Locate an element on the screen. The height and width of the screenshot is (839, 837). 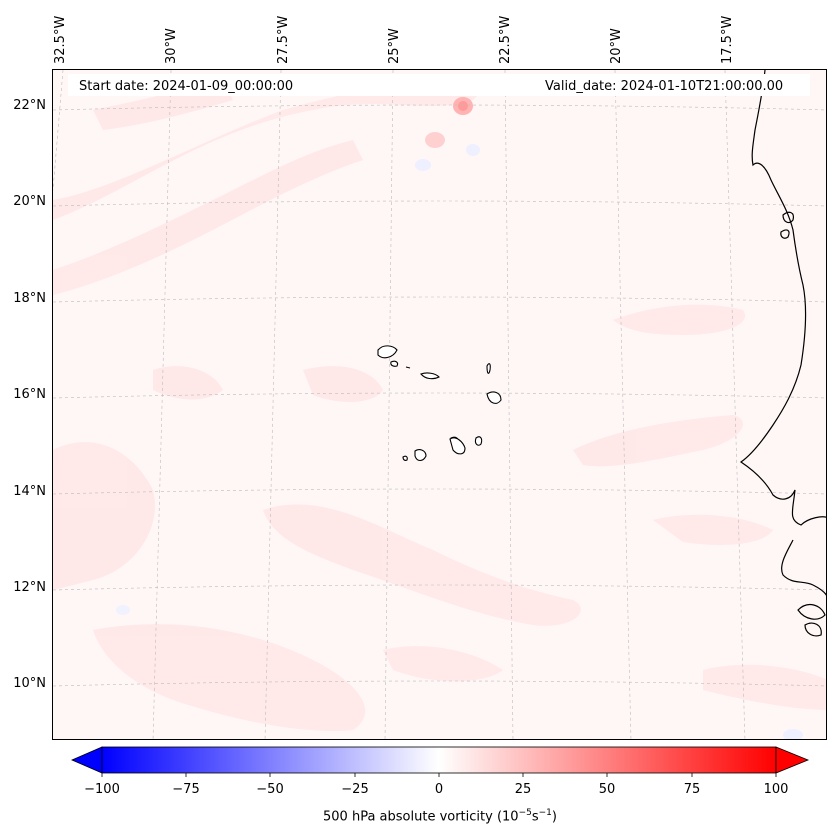
lat-label-18n: 18°N is located at coordinates (29, 298).